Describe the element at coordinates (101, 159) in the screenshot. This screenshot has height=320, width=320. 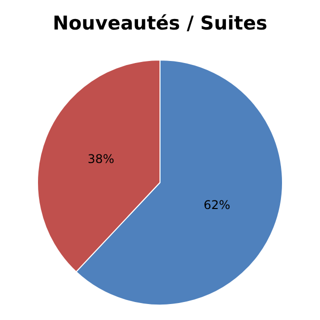
I see `data-label: 38%` at that location.